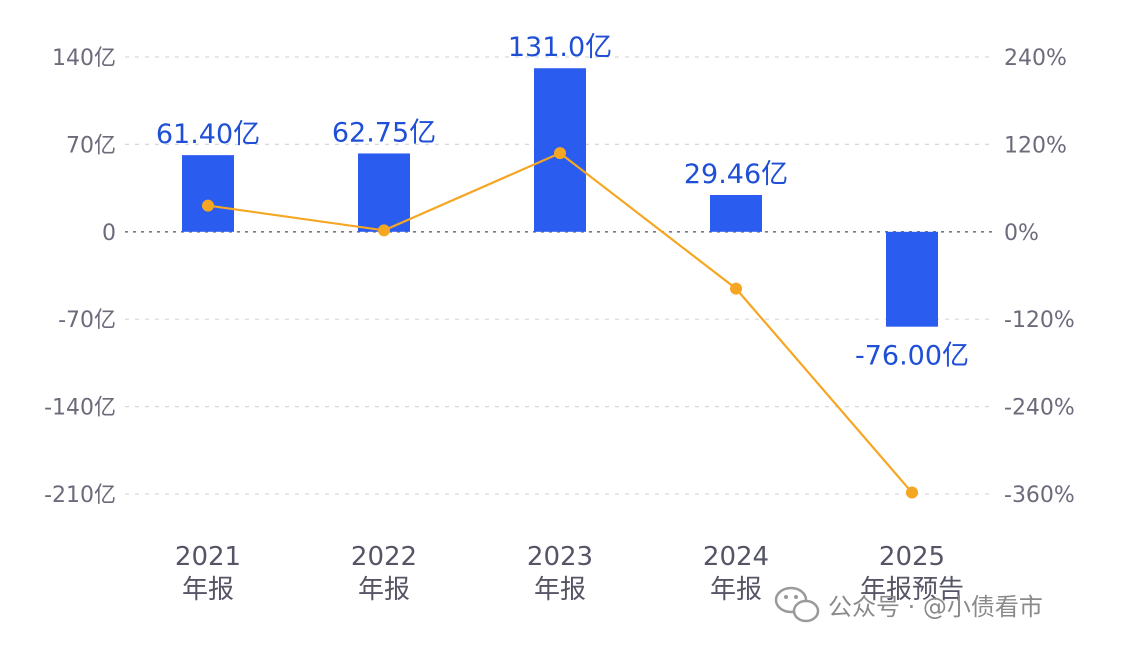 This screenshot has width=1128, height=650. What do you see at coordinates (1039, 408) in the screenshot?
I see `right-tick-label: -240%` at bounding box center [1039, 408].